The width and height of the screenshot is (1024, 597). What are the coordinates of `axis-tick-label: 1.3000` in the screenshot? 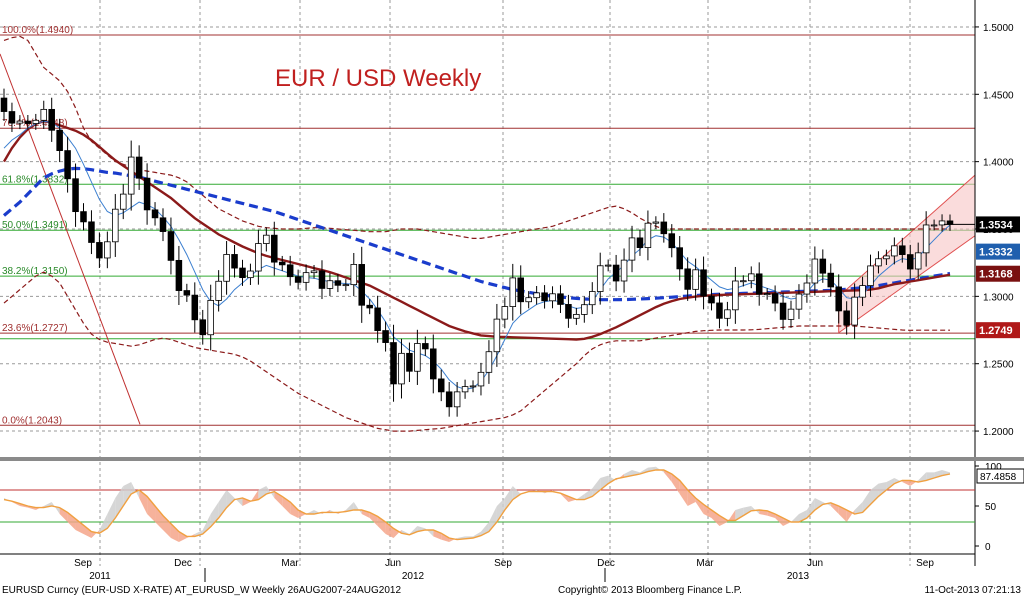 It's located at (998, 297).